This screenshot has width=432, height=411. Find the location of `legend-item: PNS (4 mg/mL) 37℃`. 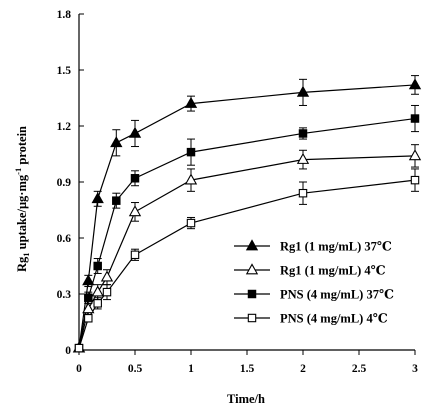

legend-item: PNS (4 mg/mL) 37℃ is located at coordinates (314, 295).